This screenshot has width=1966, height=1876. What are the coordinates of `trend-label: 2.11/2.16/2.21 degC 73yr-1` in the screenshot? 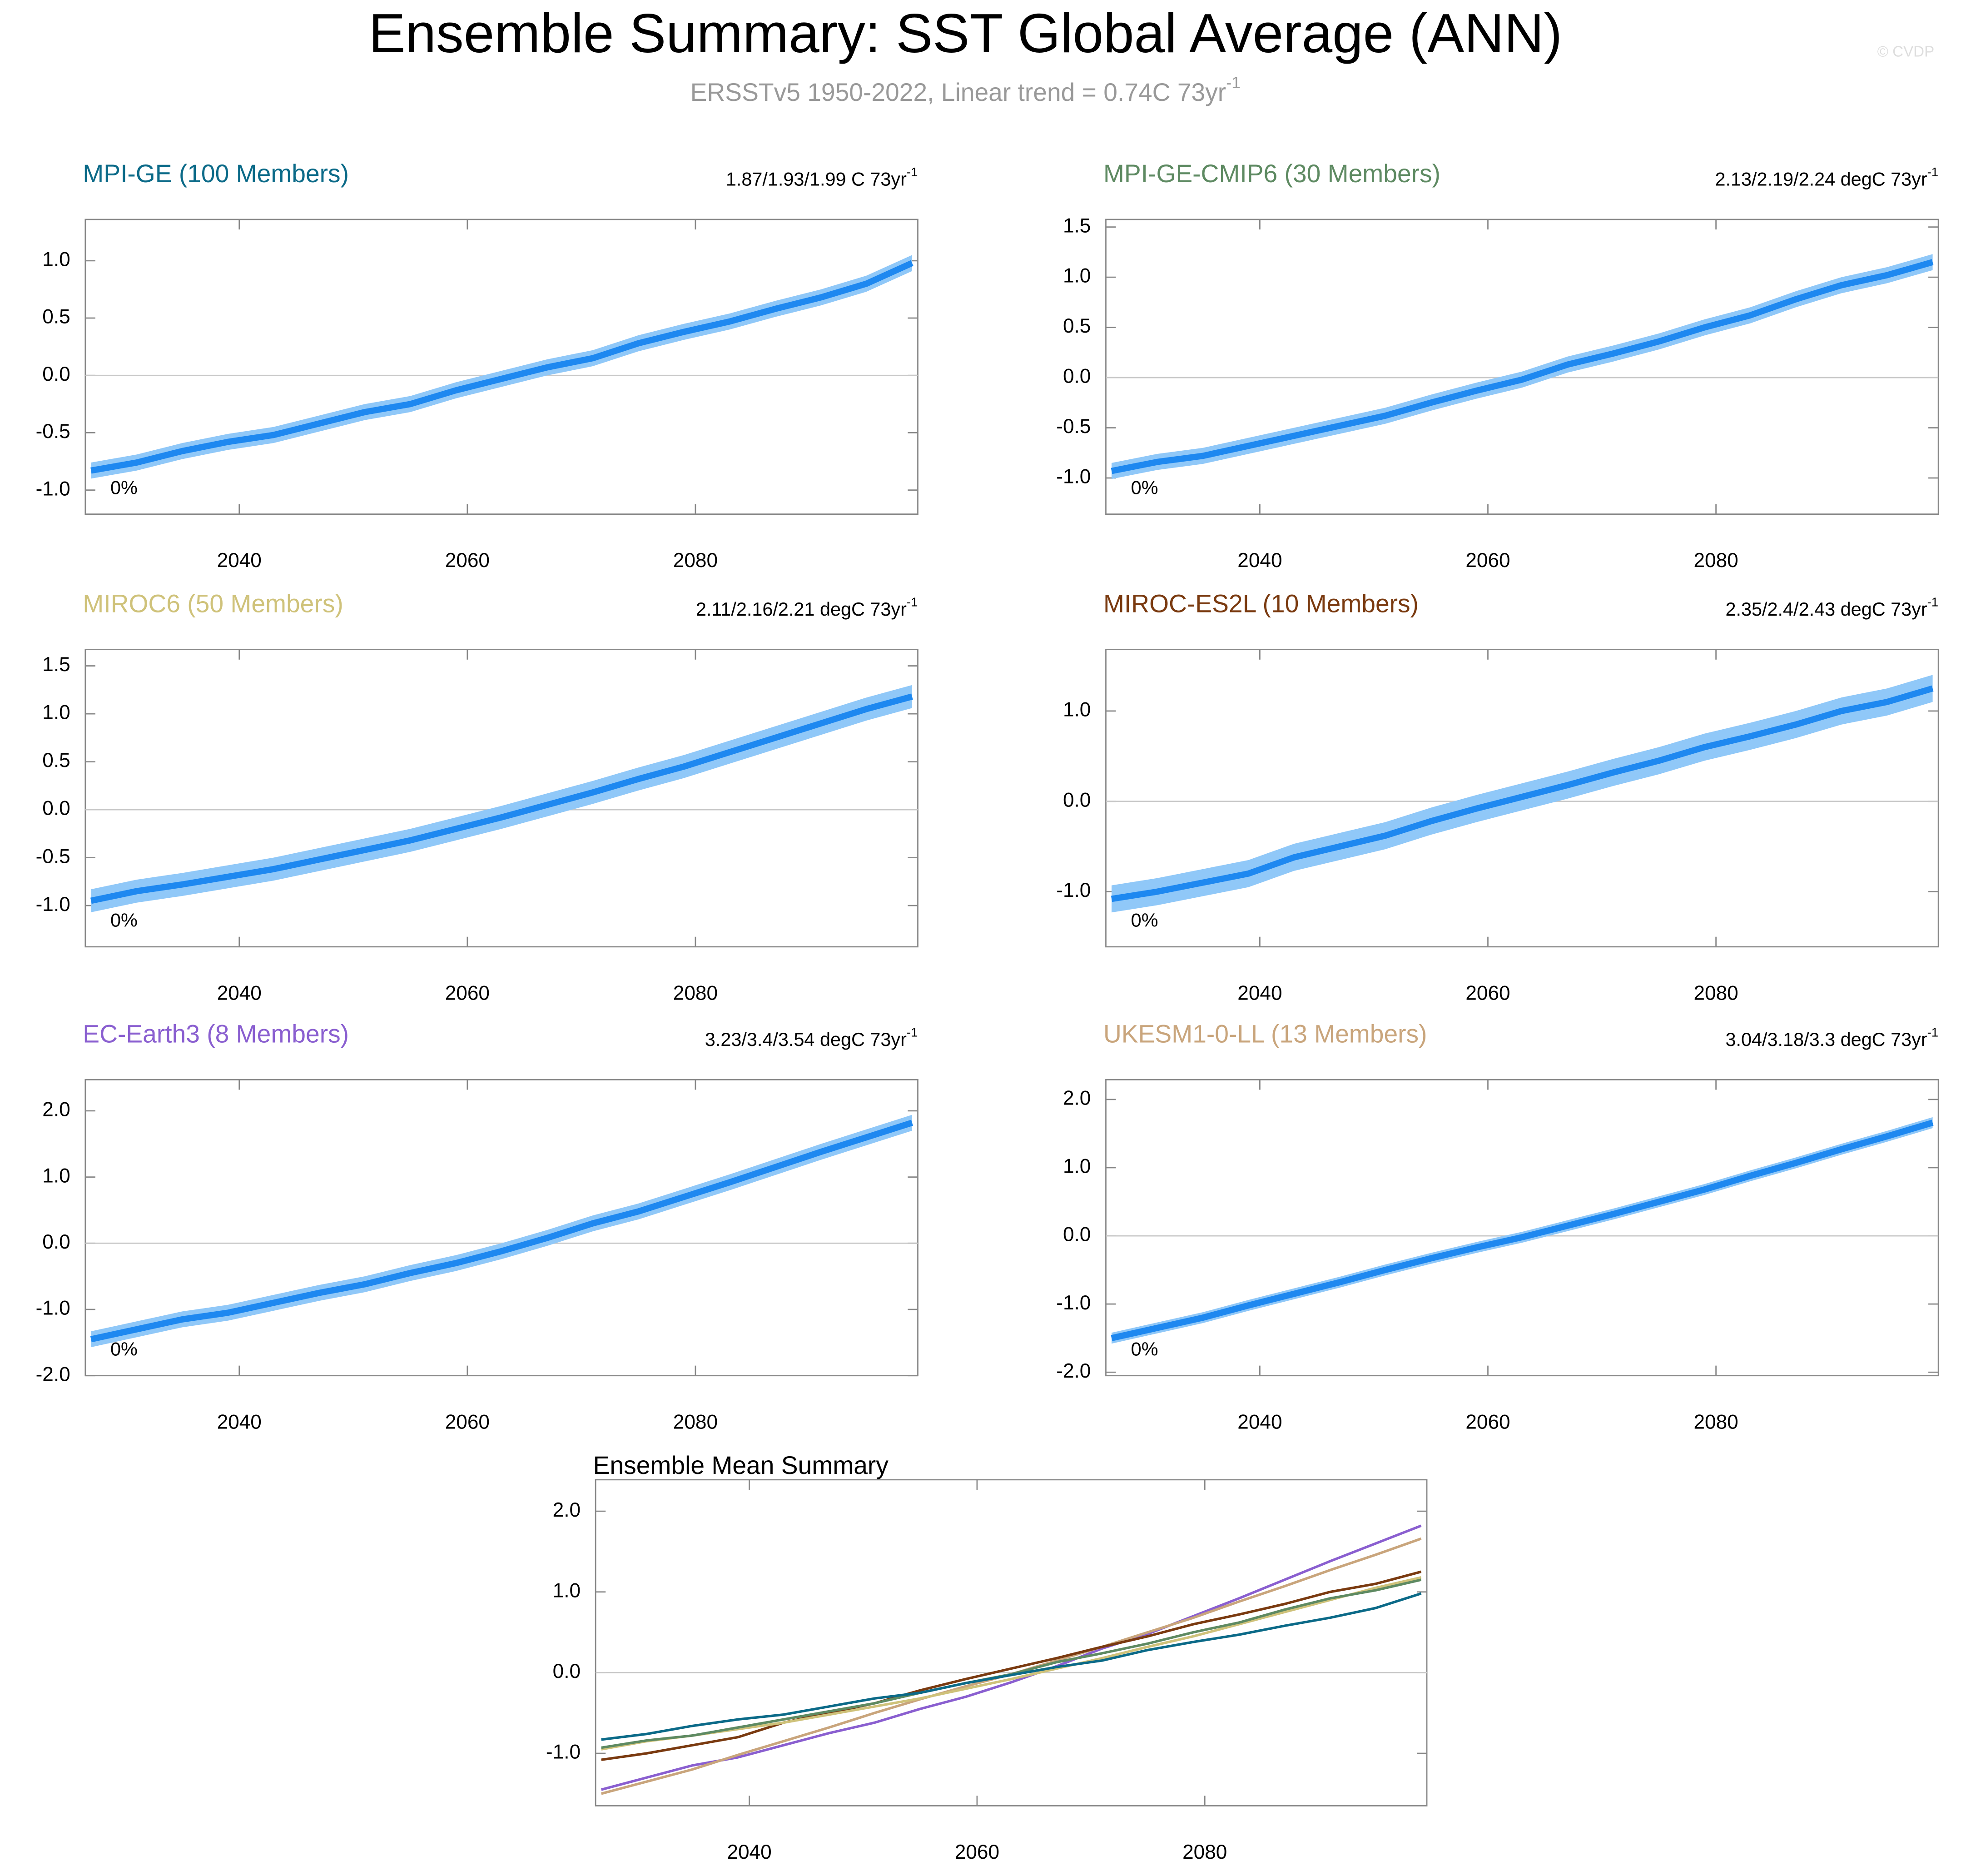 It's located at (807, 607).